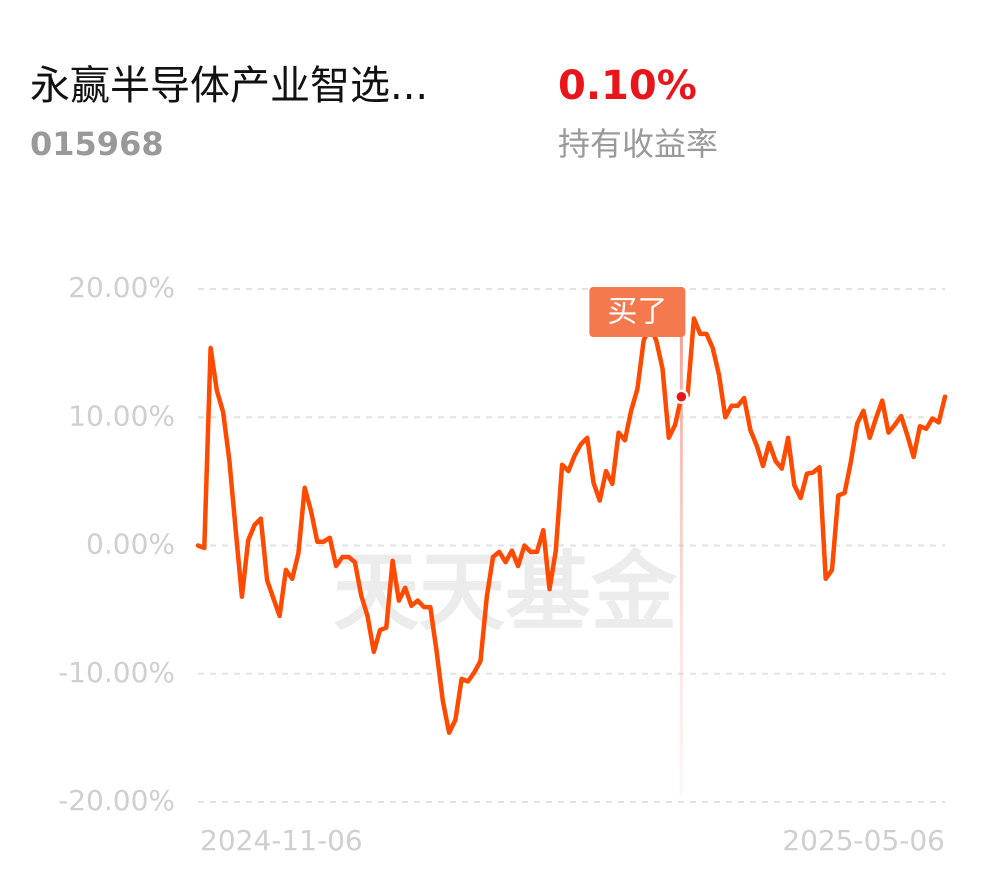 The height and width of the screenshot is (878, 990). What do you see at coordinates (638, 144) in the screenshot?
I see `return-label: 持有收益率` at bounding box center [638, 144].